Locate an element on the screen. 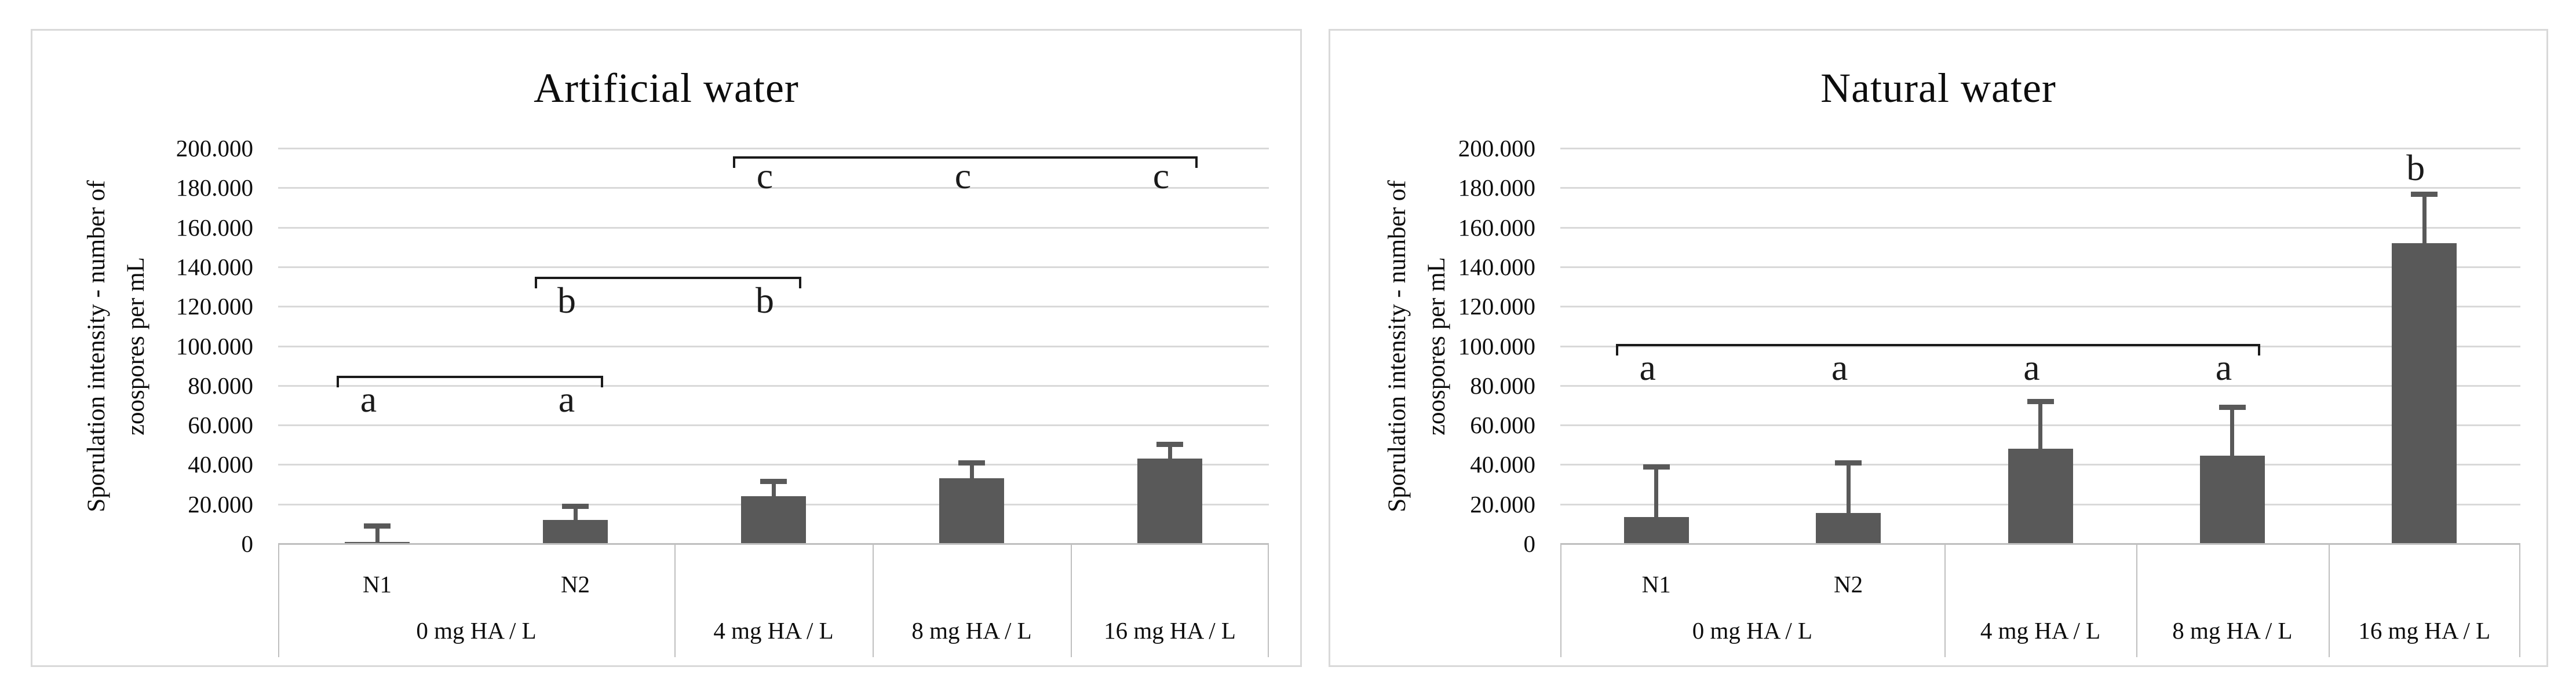 This screenshot has height=700, width=2576. y-axis-title-line1: Sporulation intensity - number of is located at coordinates (96, 346).